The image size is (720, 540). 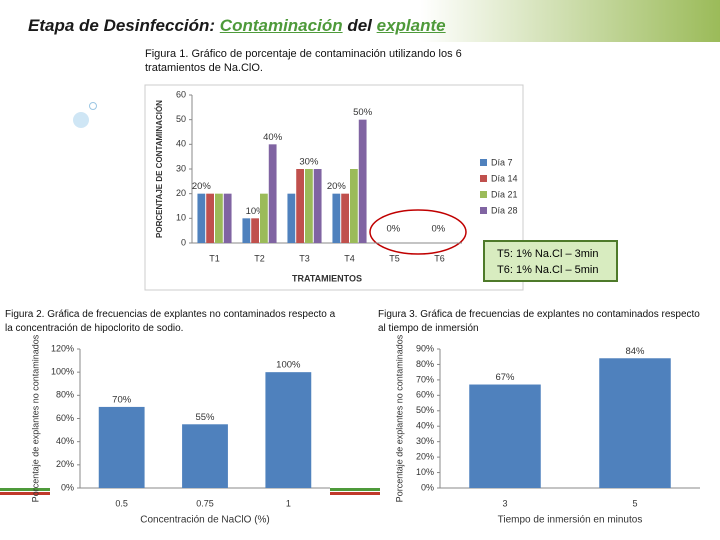 I want to click on x-tick-label: T1, so click(x=214, y=258).